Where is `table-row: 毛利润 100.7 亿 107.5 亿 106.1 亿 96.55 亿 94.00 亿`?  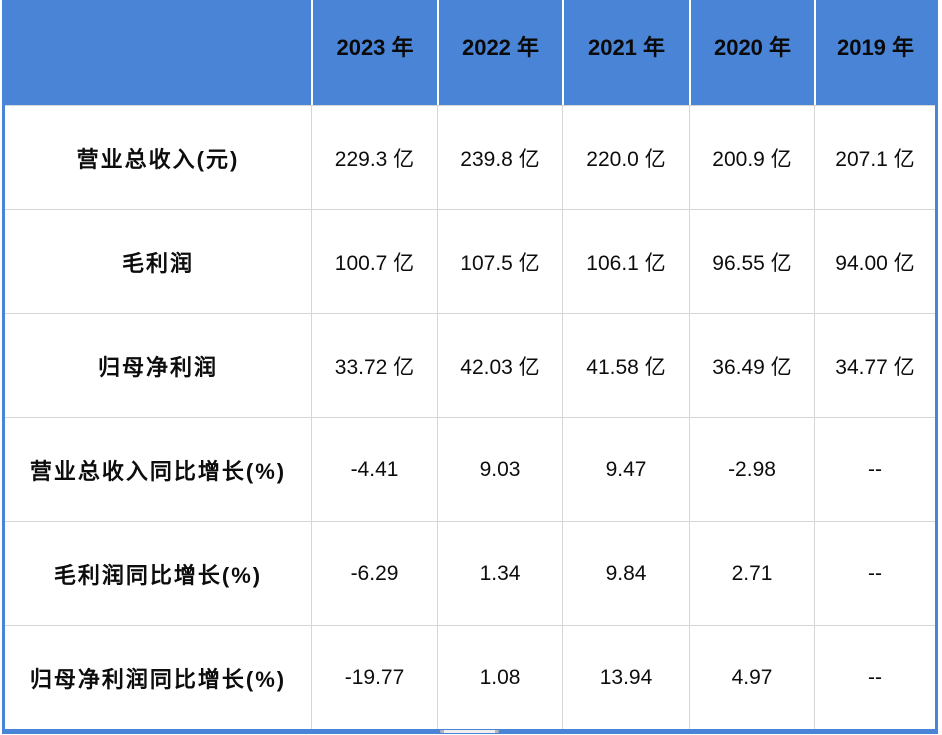
table-row: 毛利润 100.7 亿 107.5 亿 106.1 亿 96.55 亿 94.00 亿 is located at coordinates (470, 261).